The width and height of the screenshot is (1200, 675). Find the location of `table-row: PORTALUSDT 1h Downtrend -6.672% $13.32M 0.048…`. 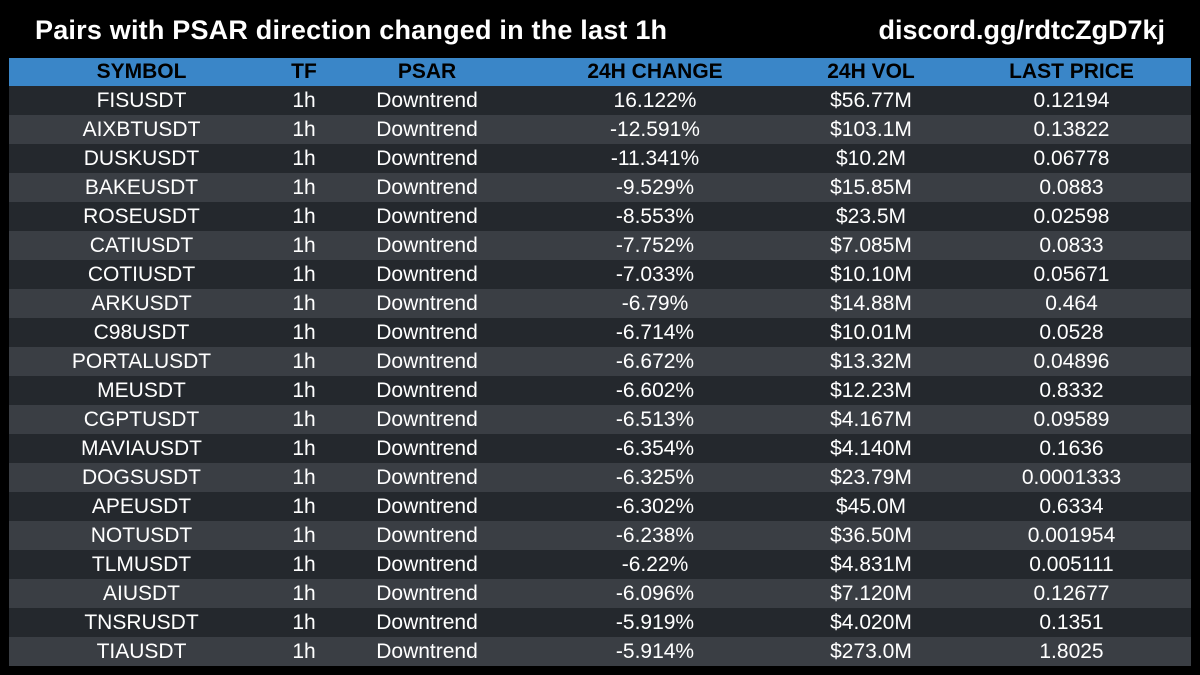

table-row: PORTALUSDT 1h Downtrend -6.672% $13.32M 0.048… is located at coordinates (600, 361).